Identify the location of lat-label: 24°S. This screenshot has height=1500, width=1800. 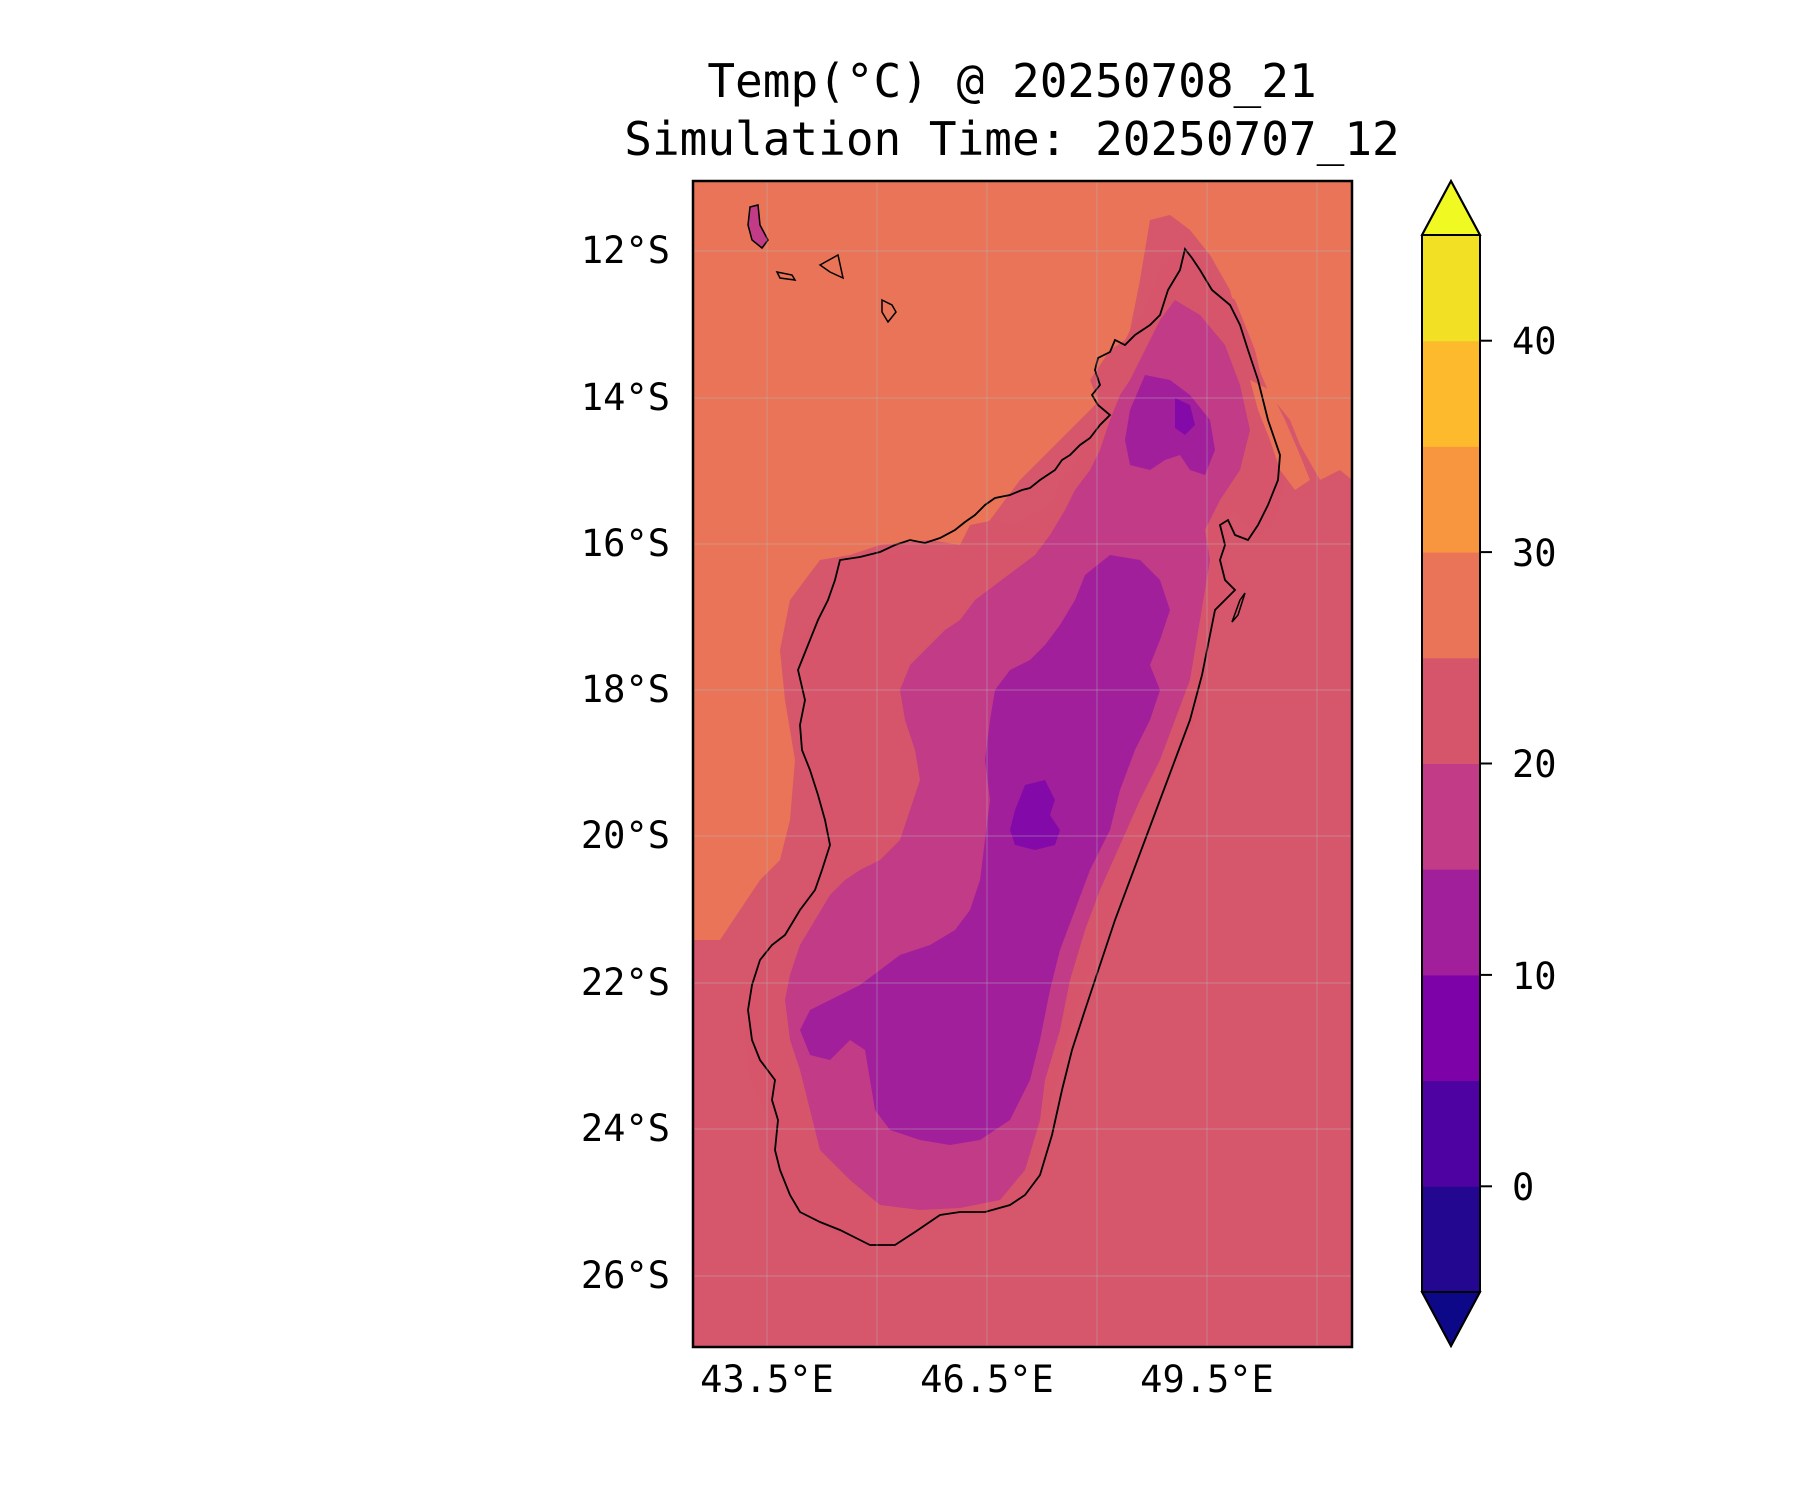
(625, 1128).